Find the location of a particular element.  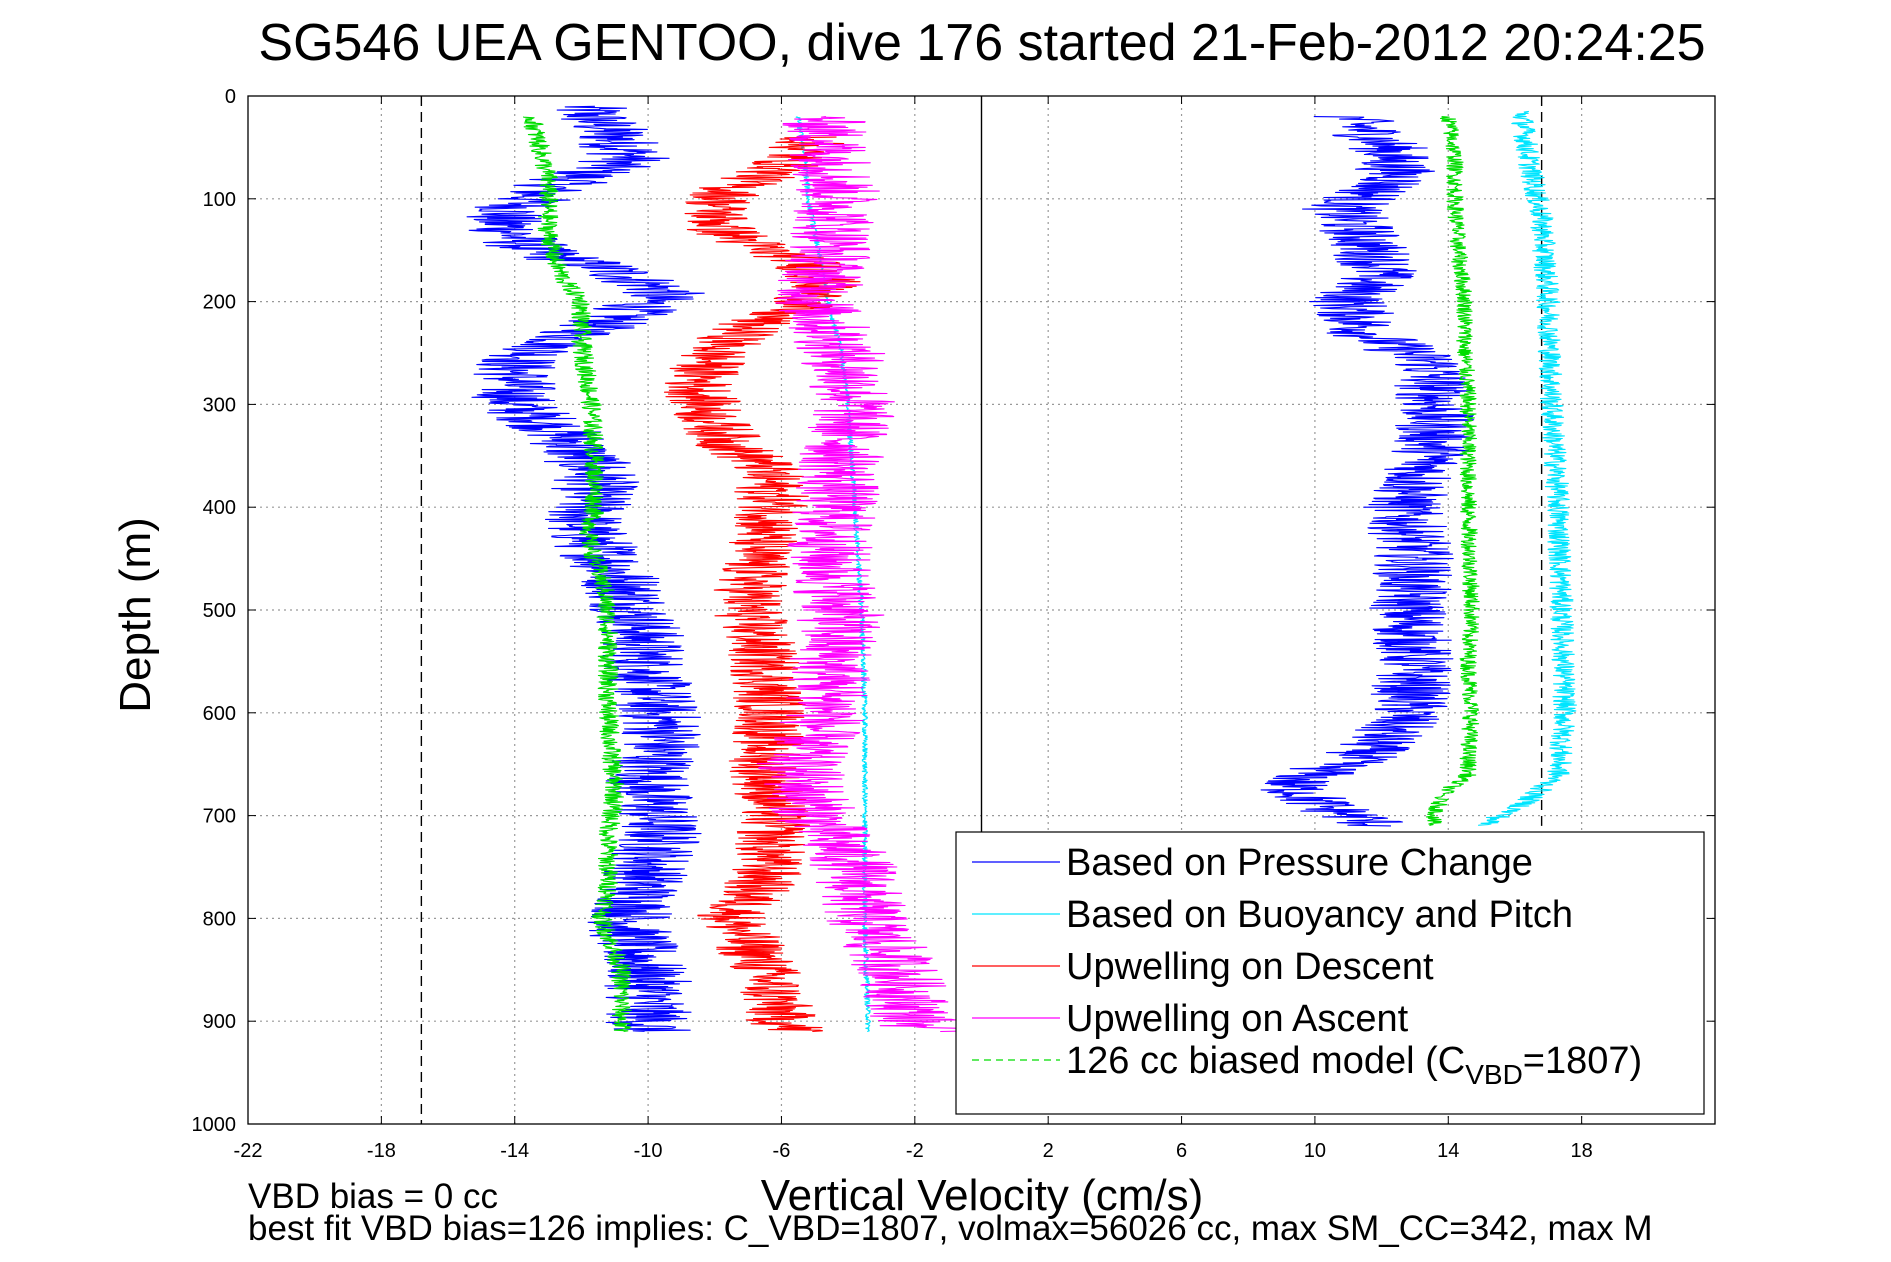

legend-item: Upwelling on Ascent is located at coordinates (1190, 1019).